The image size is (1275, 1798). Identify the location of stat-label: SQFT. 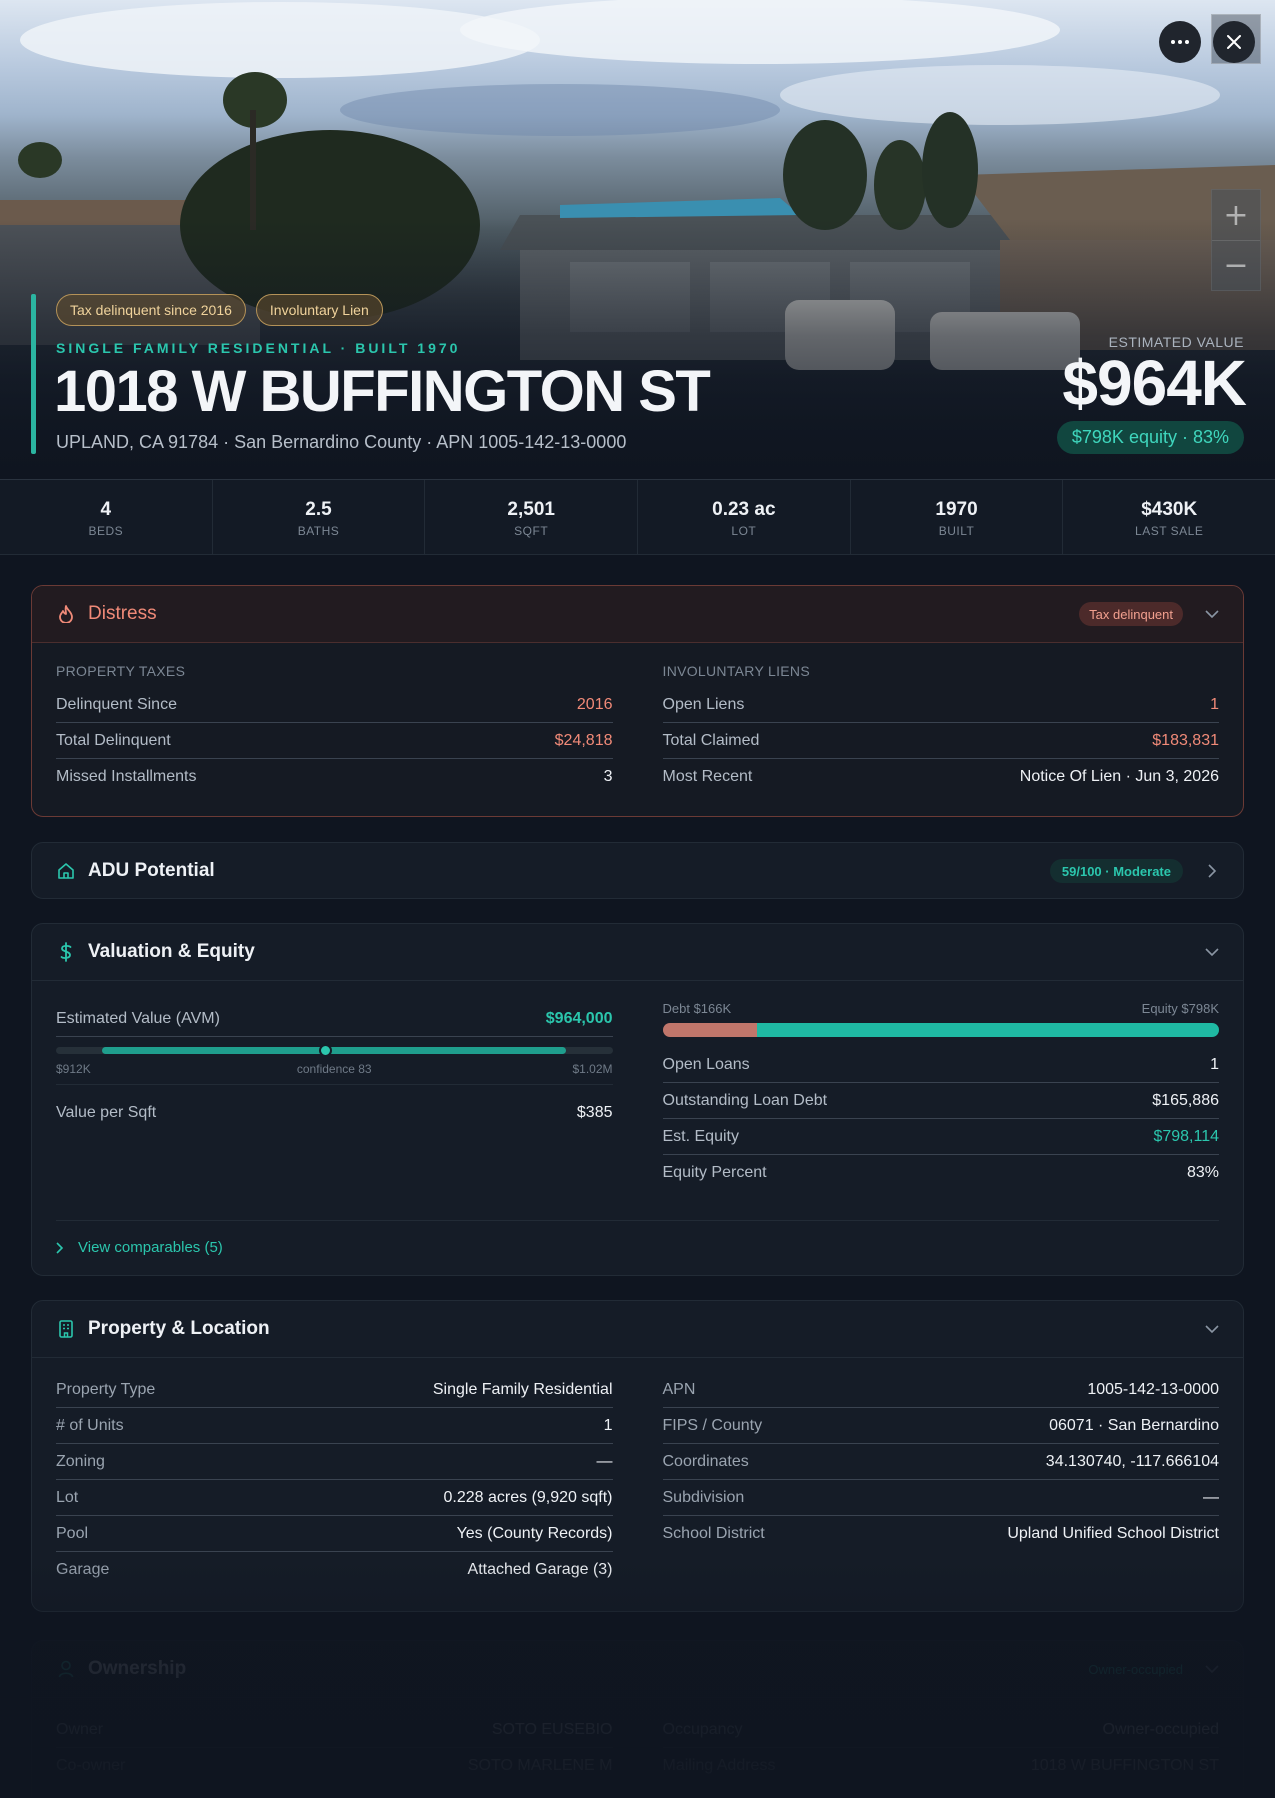
(531, 531).